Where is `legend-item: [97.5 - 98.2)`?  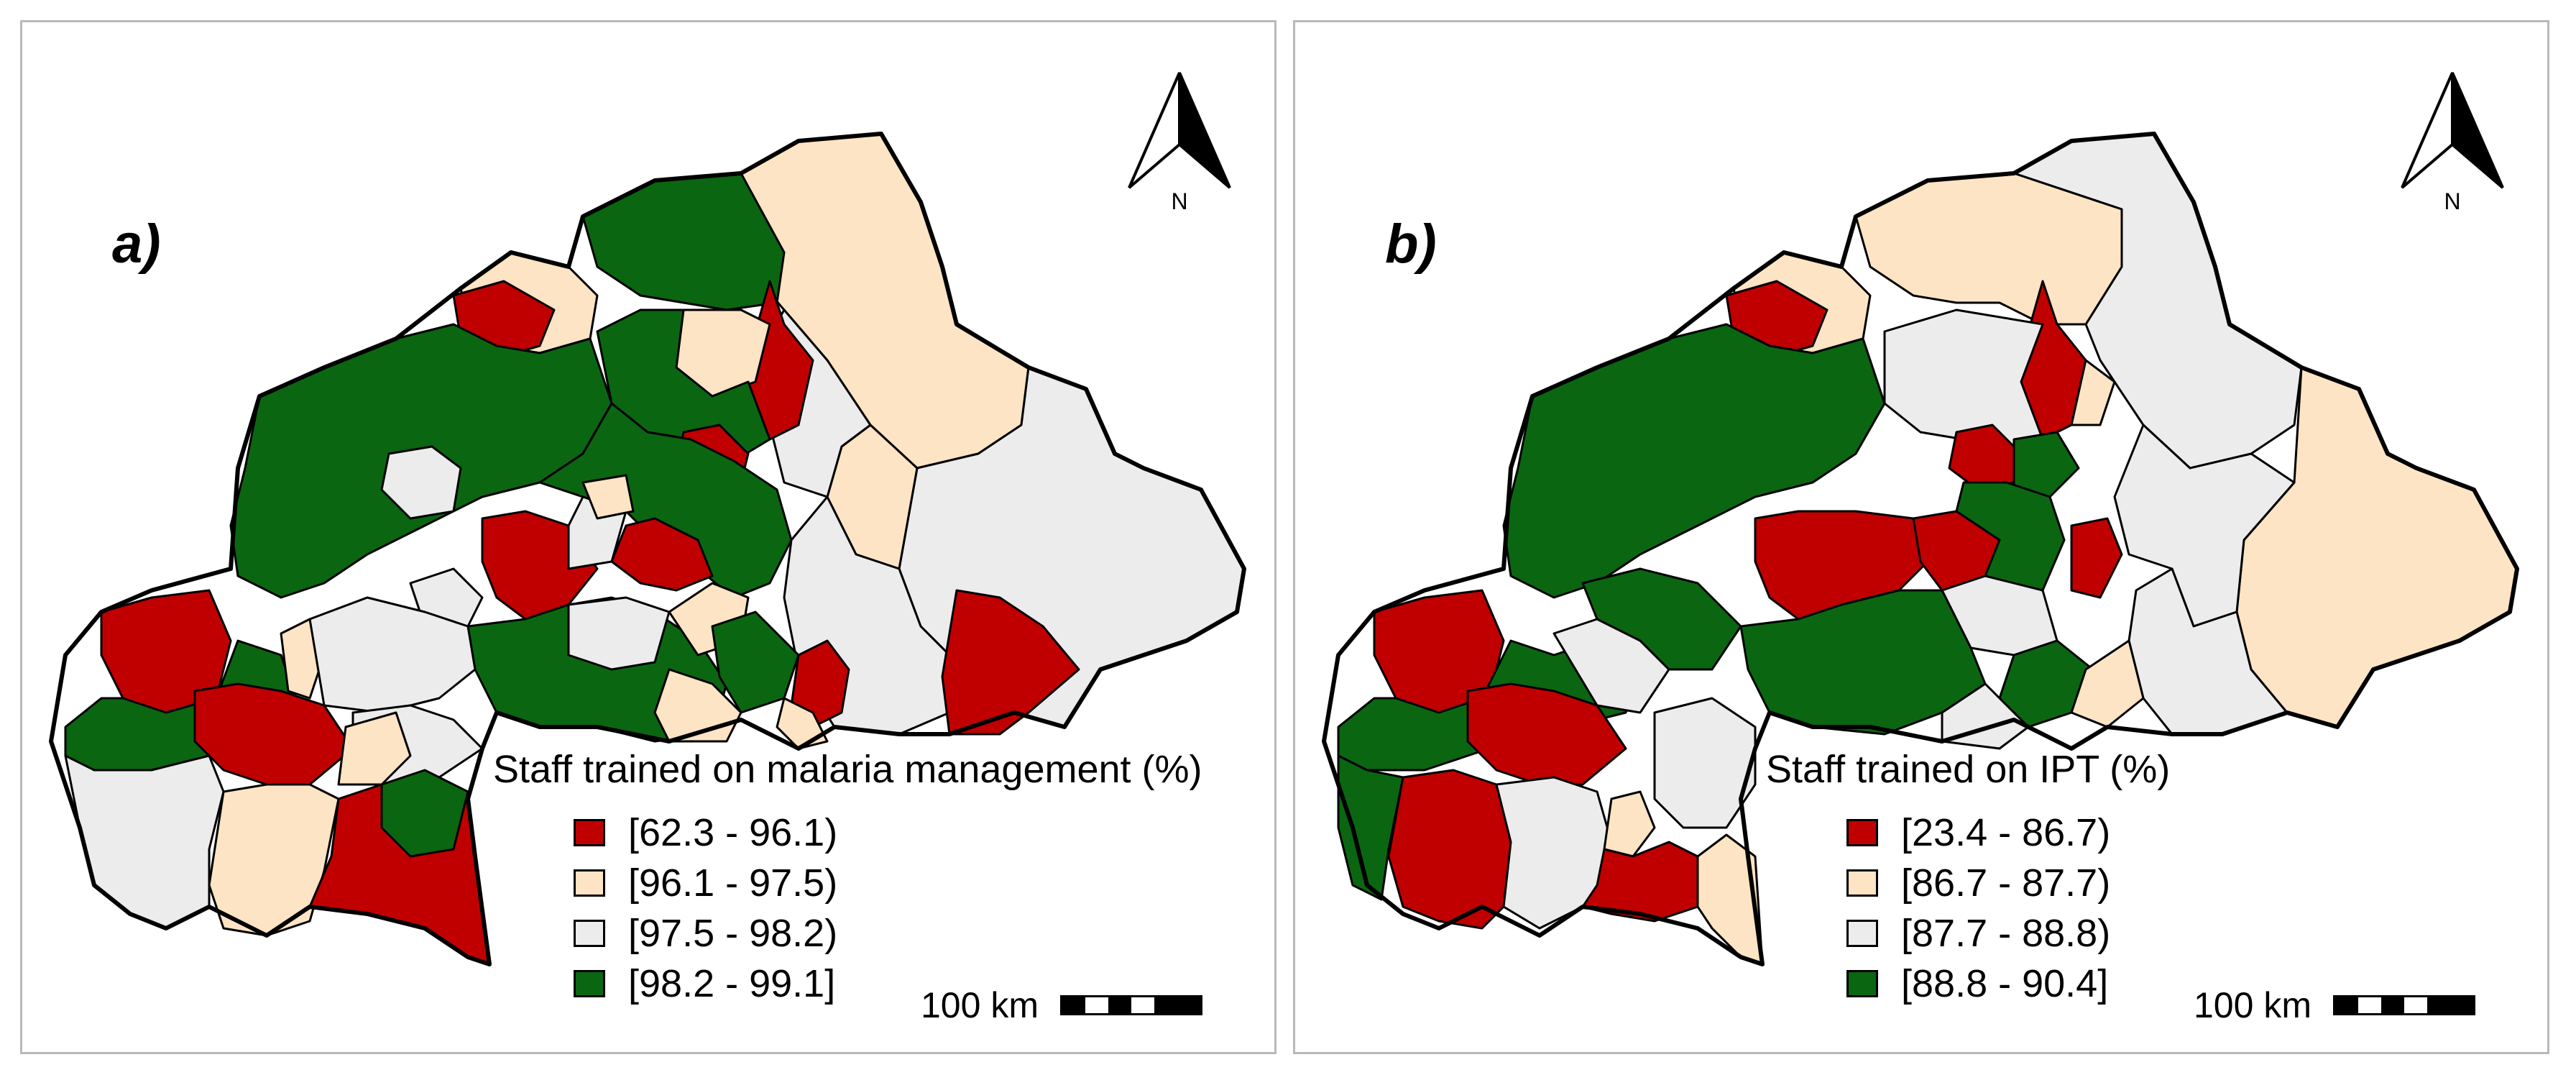 legend-item: [97.5 - 98.2) is located at coordinates (888, 933).